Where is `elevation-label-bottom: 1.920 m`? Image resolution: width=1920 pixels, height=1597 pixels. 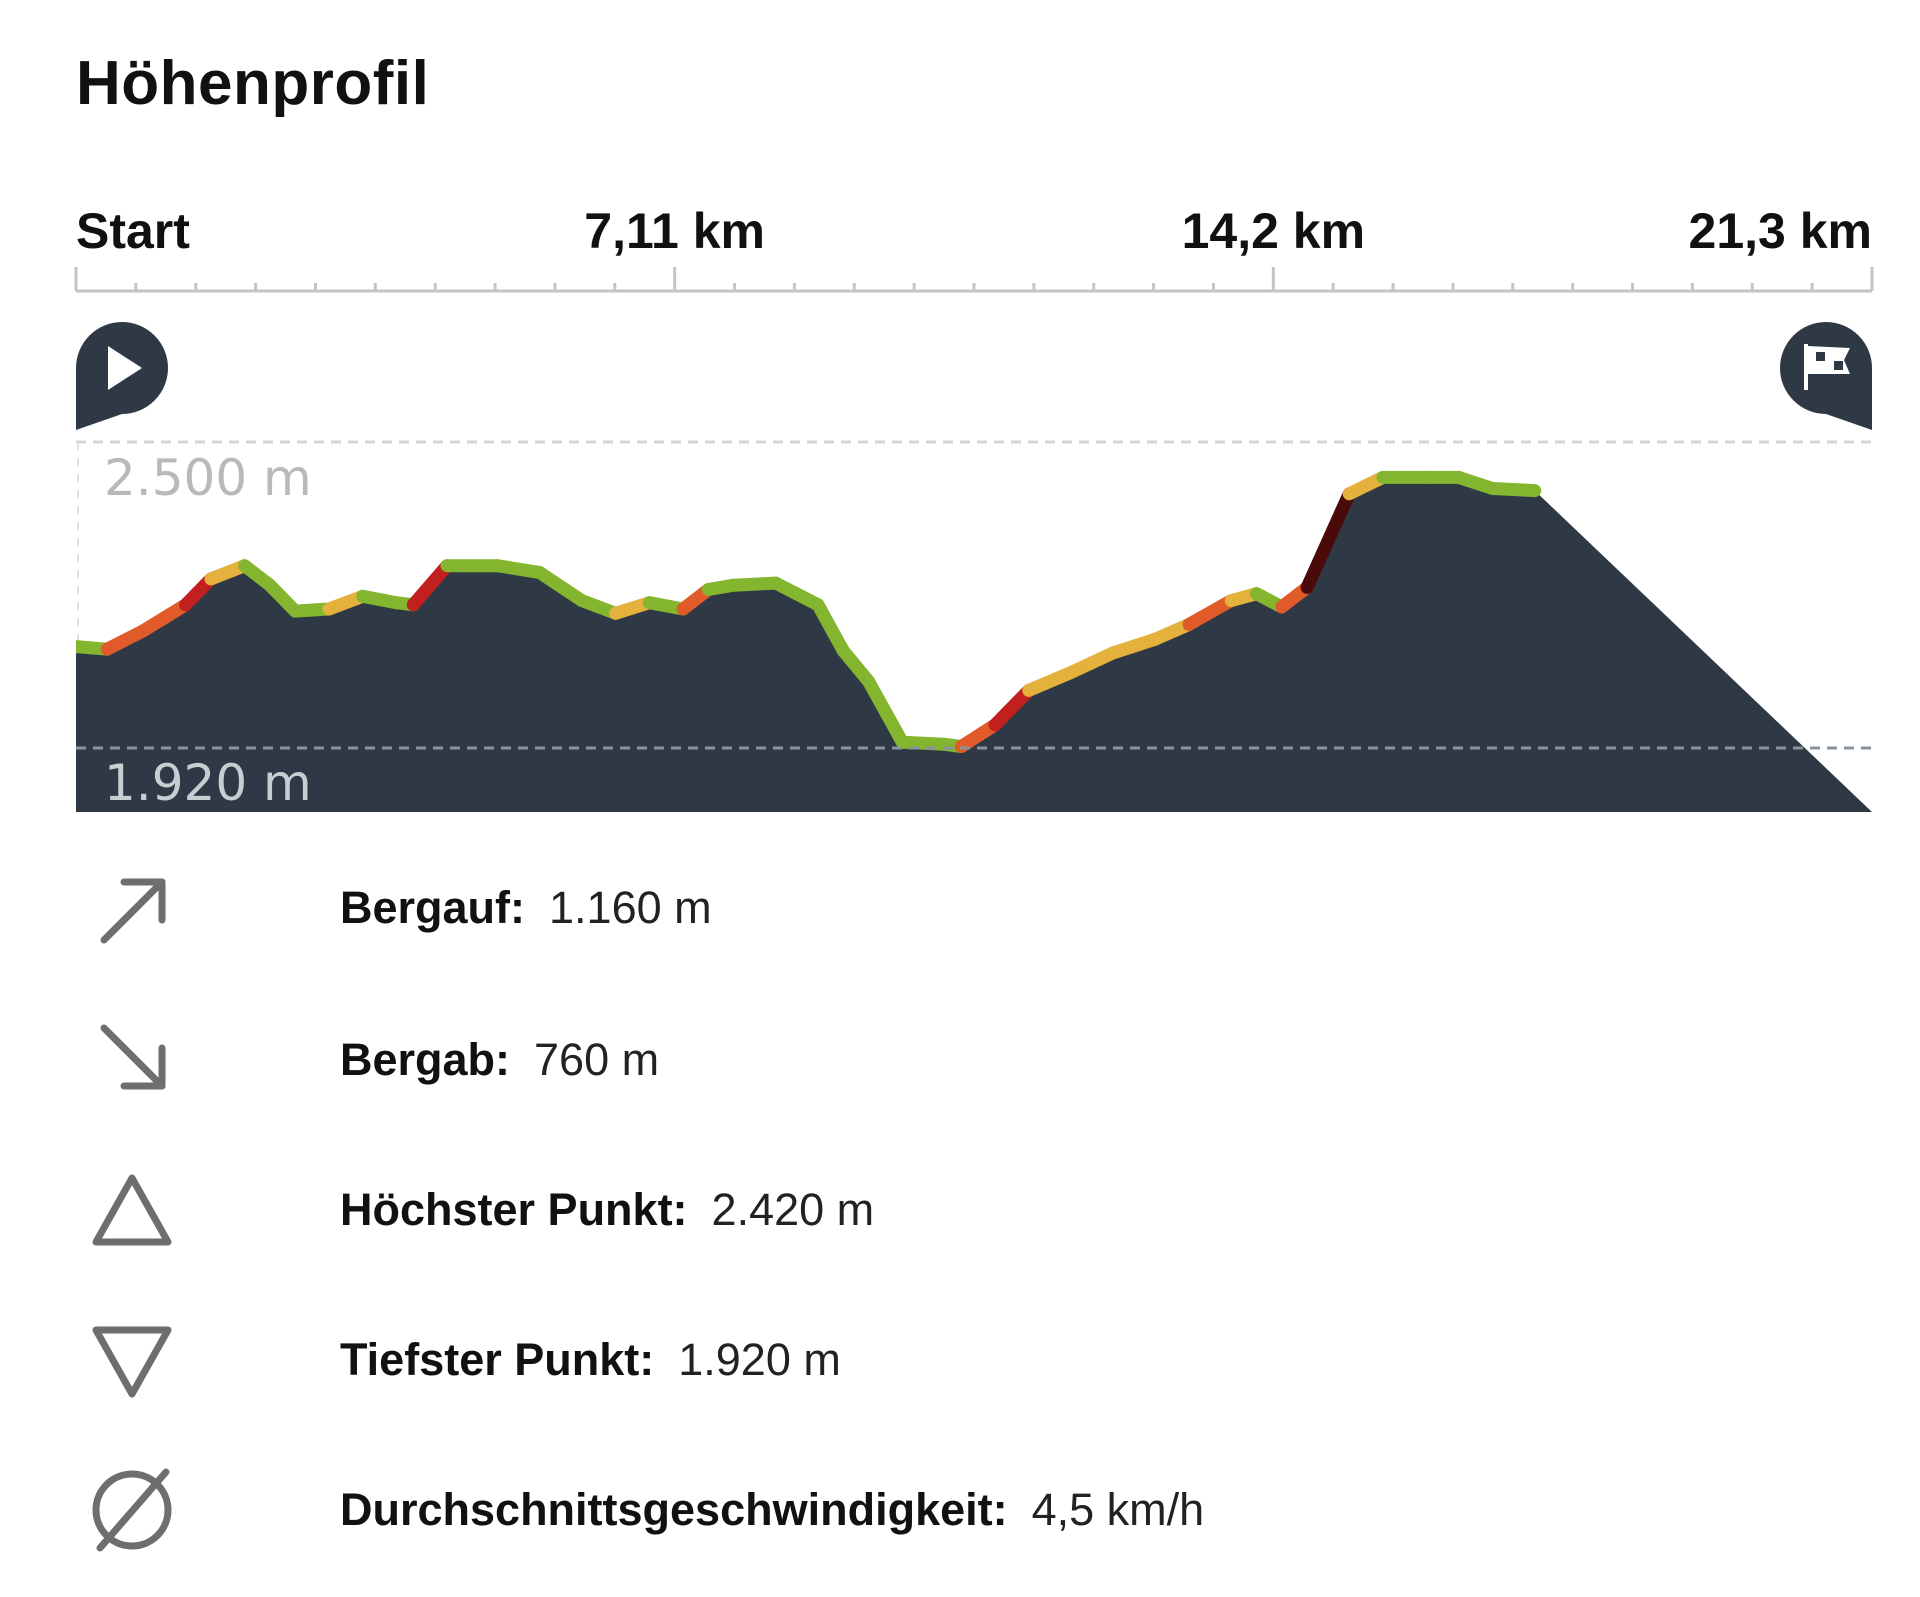
elevation-label-bottom: 1.920 m is located at coordinates (208, 783).